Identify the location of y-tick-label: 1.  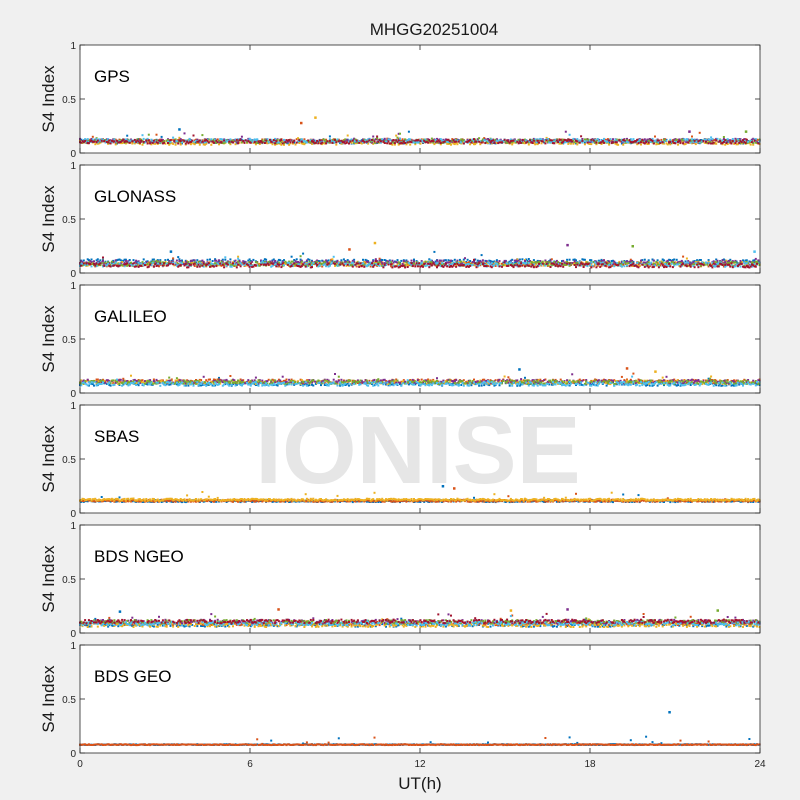
(73, 46).